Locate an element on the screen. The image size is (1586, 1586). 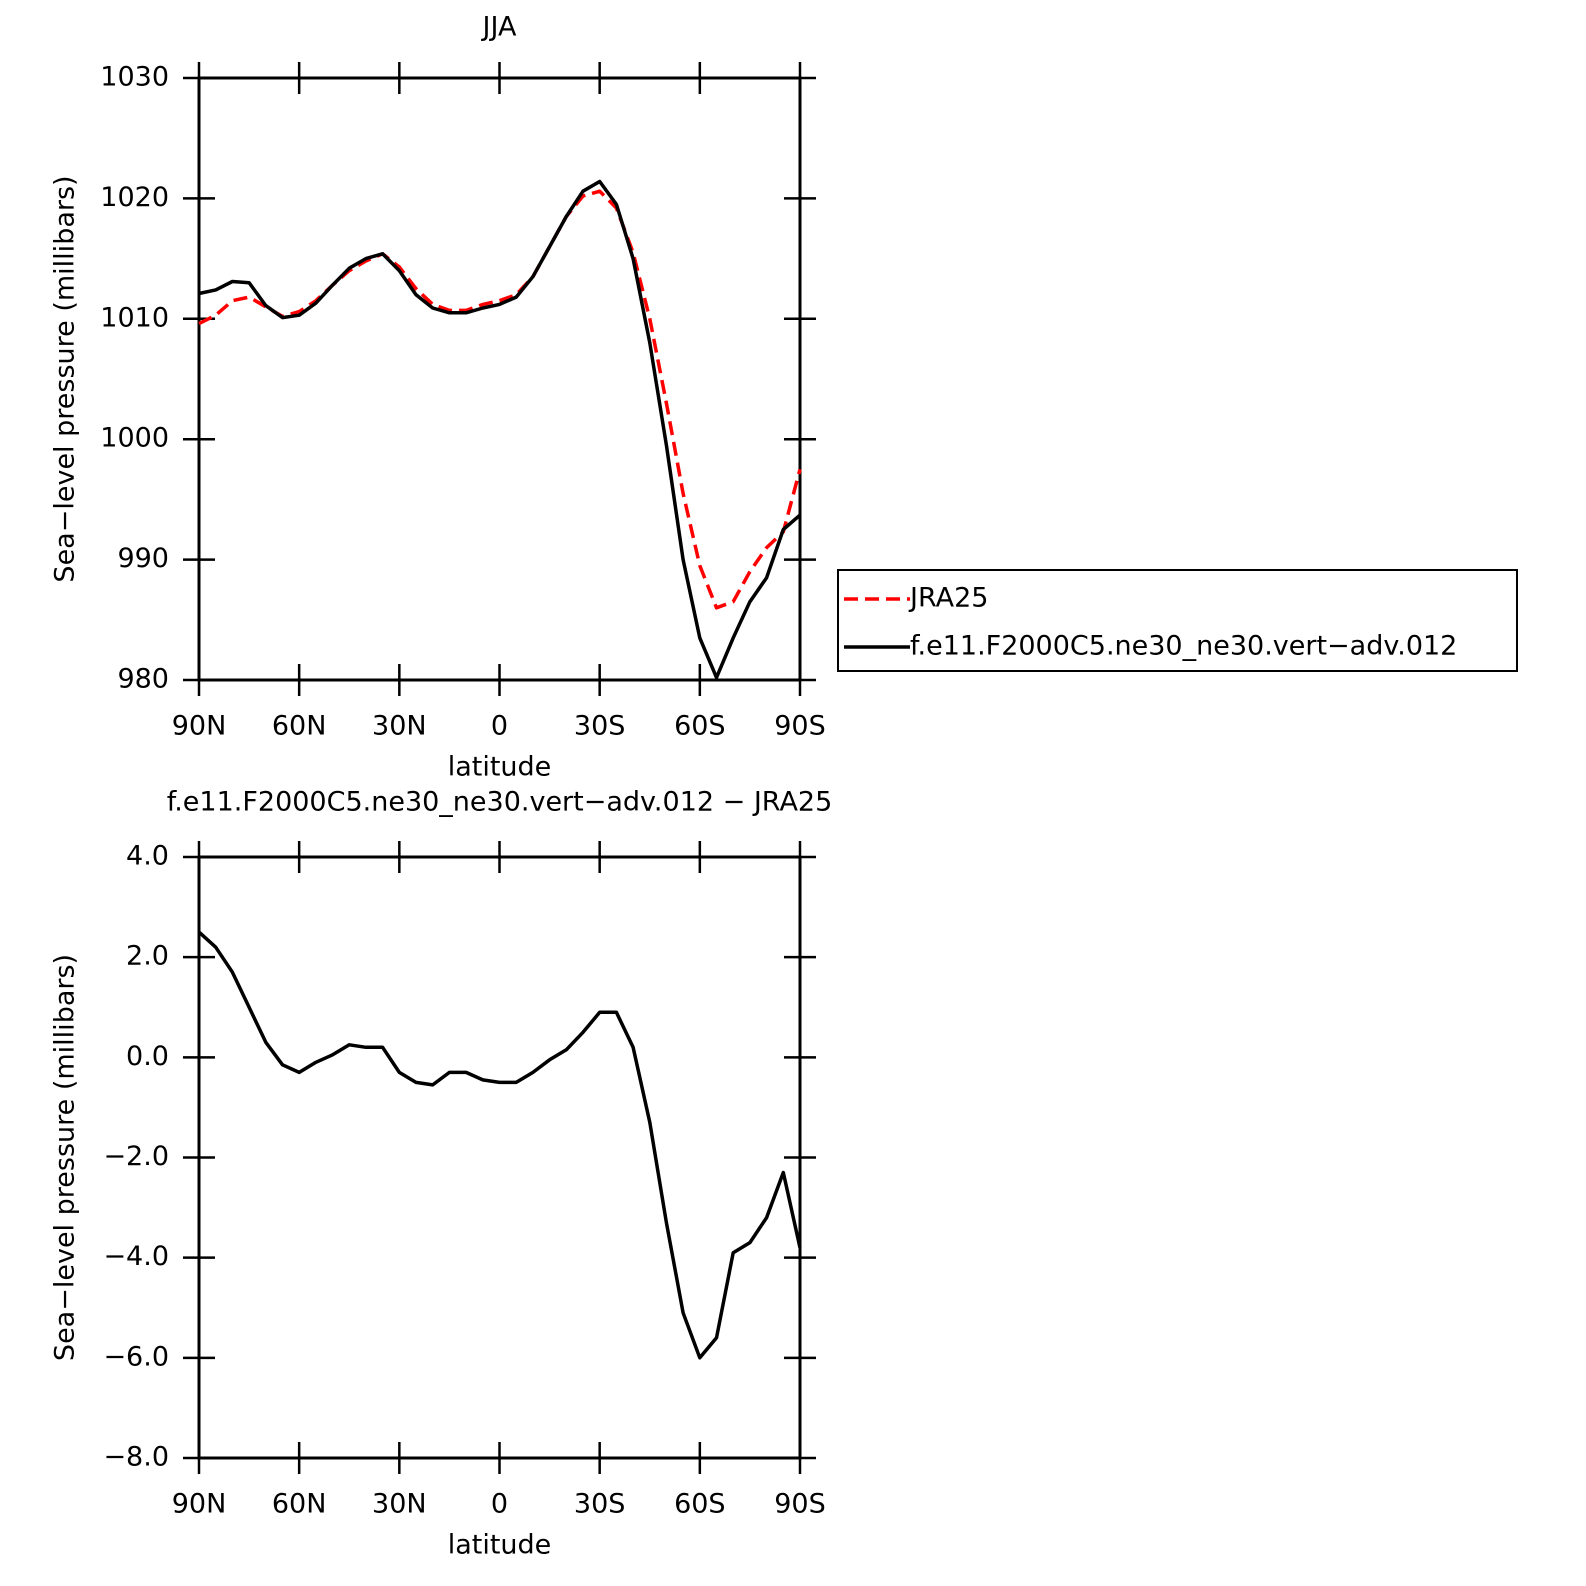
chart-title: JJA is located at coordinates (499, 27).